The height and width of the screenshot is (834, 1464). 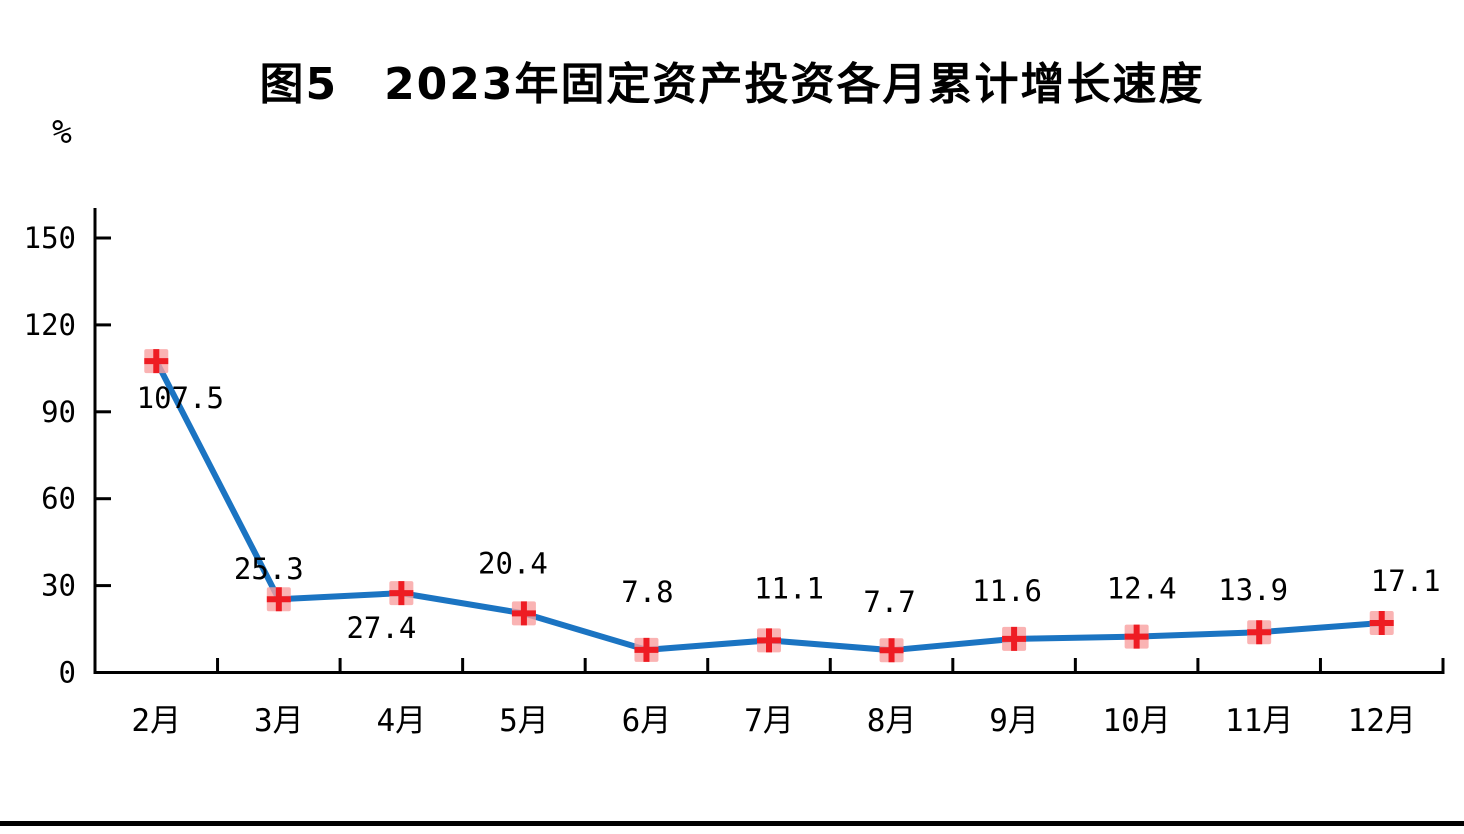 What do you see at coordinates (524, 721) in the screenshot?
I see `x-tick-label: 5月` at bounding box center [524, 721].